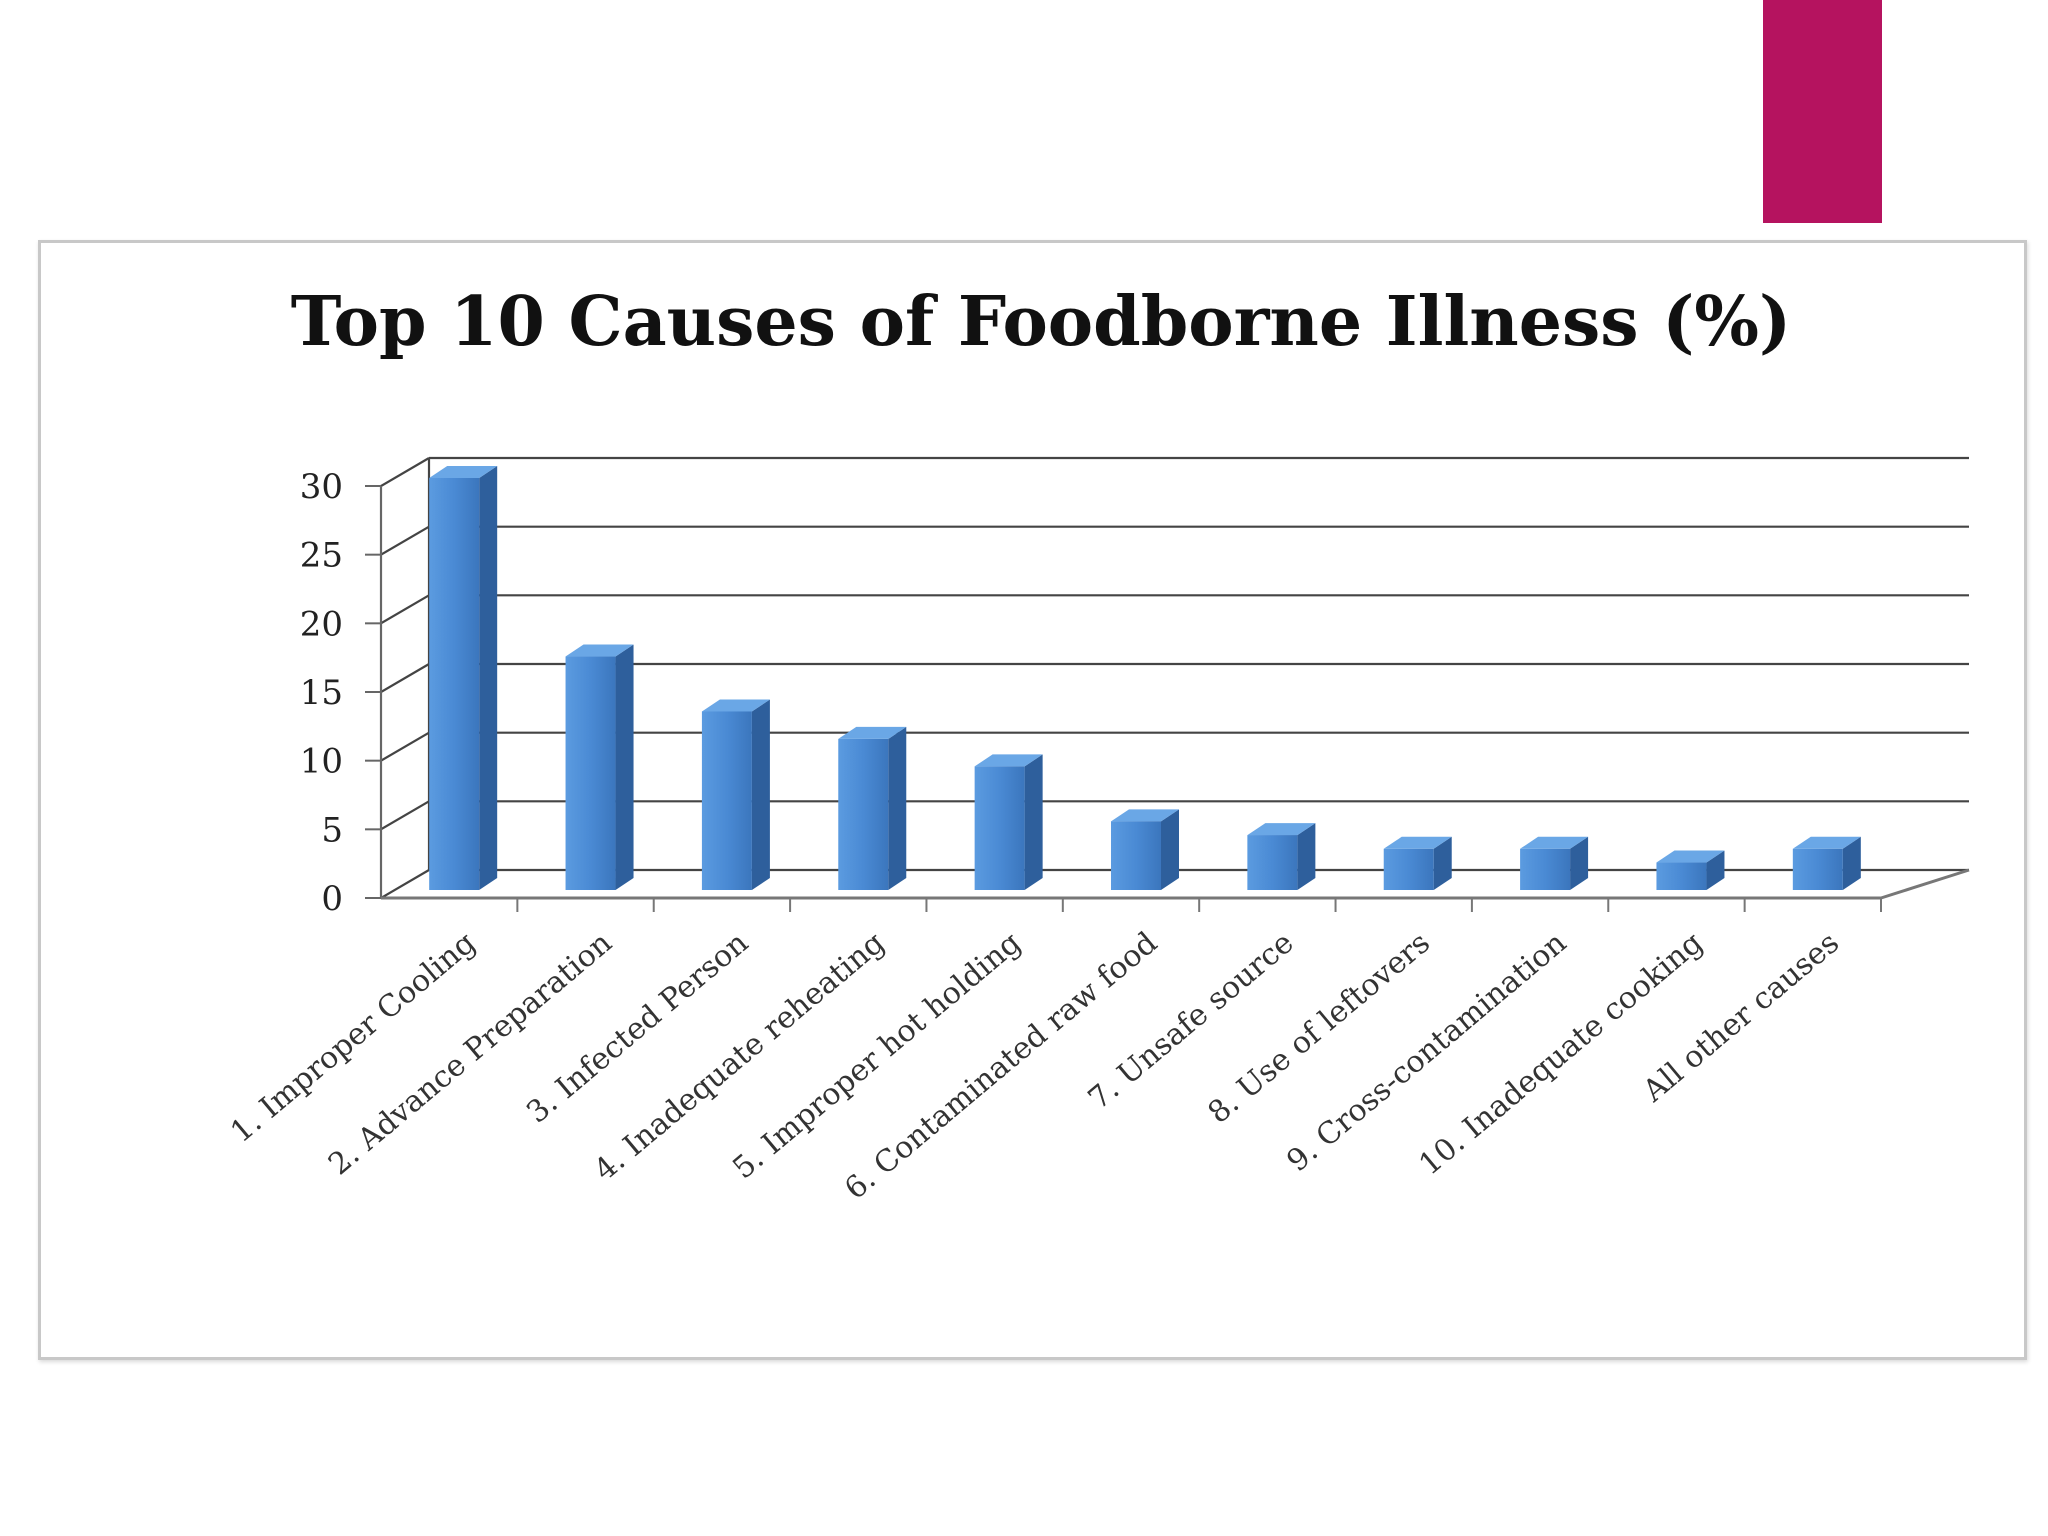  Describe the element at coordinates (332, 830) in the screenshot. I see `y-tick-label: 5` at that location.